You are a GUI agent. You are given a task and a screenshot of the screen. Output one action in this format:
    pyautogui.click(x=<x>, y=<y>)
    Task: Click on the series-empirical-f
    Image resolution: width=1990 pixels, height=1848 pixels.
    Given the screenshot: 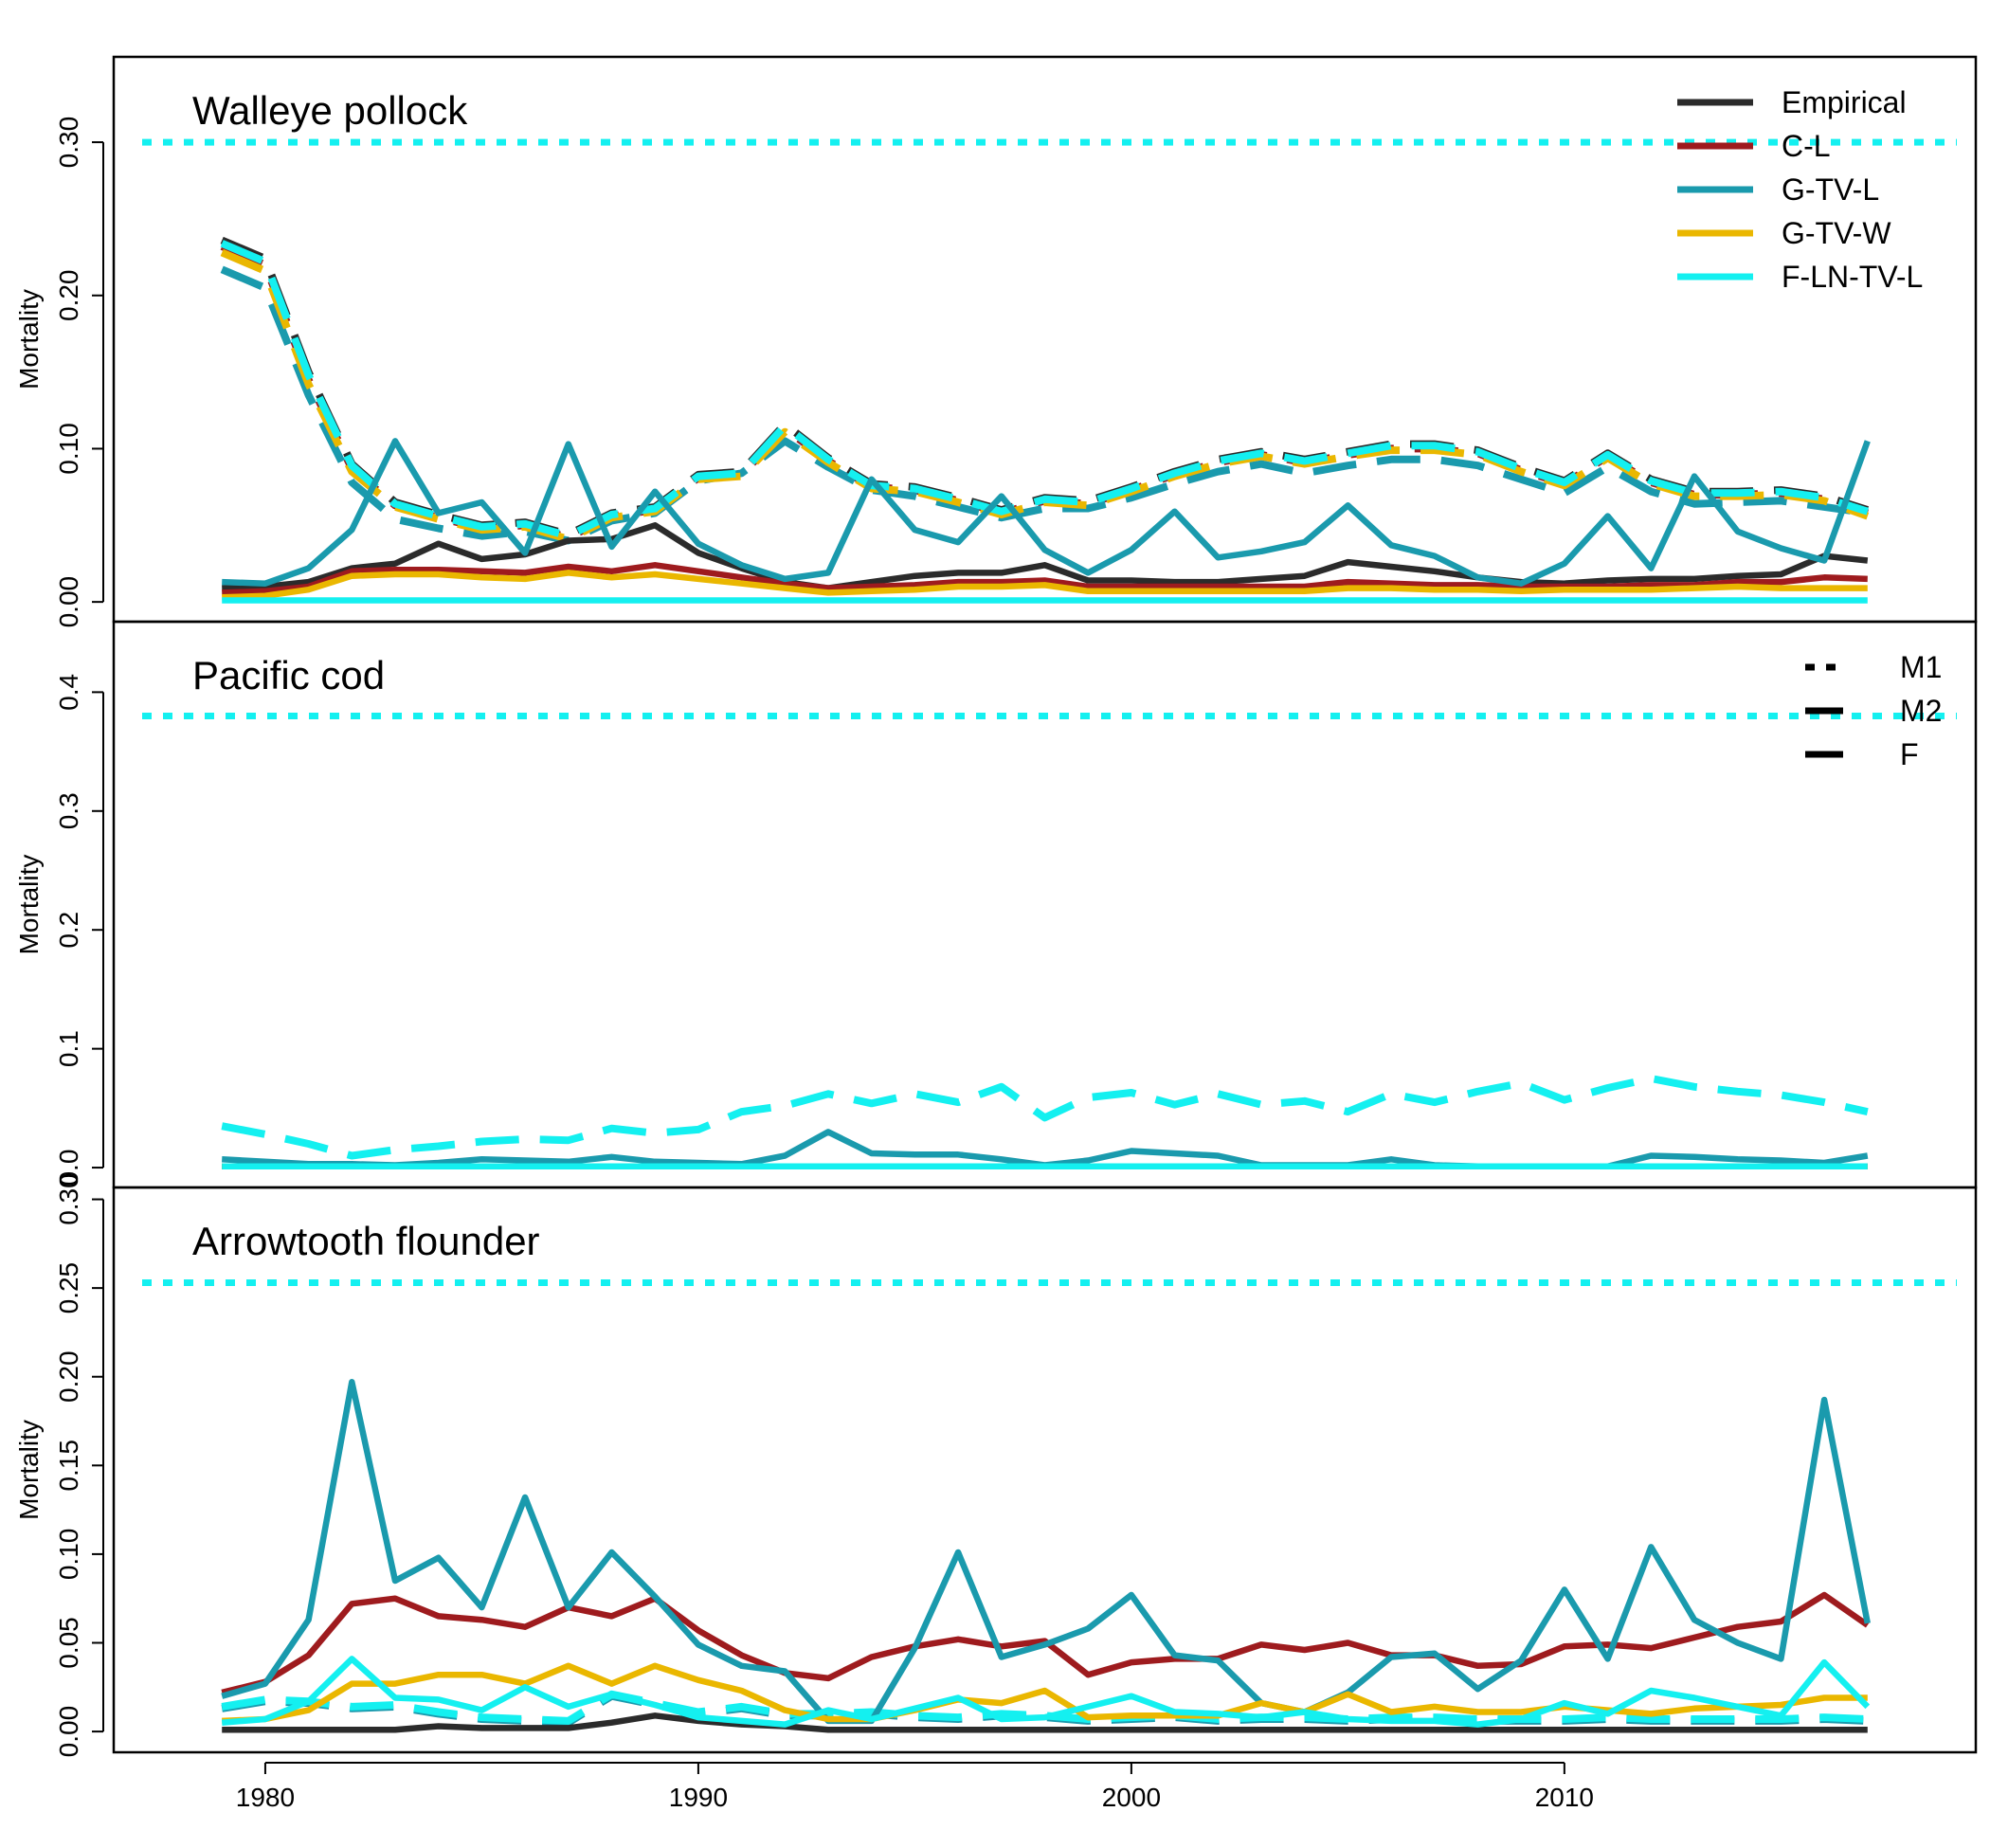 What is the action you would take?
    pyautogui.click(x=1045, y=387)
    